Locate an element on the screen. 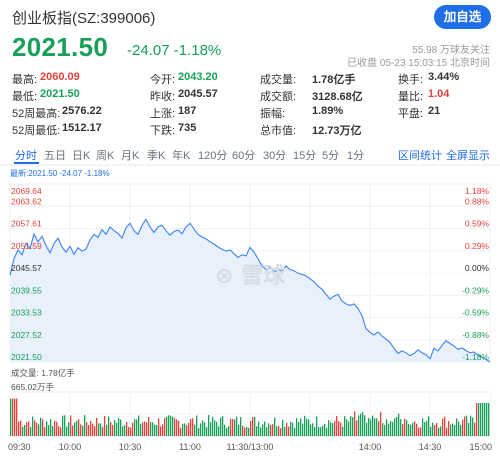 This screenshot has height=460, width=500. tab-5: 季K is located at coordinates (156, 156).